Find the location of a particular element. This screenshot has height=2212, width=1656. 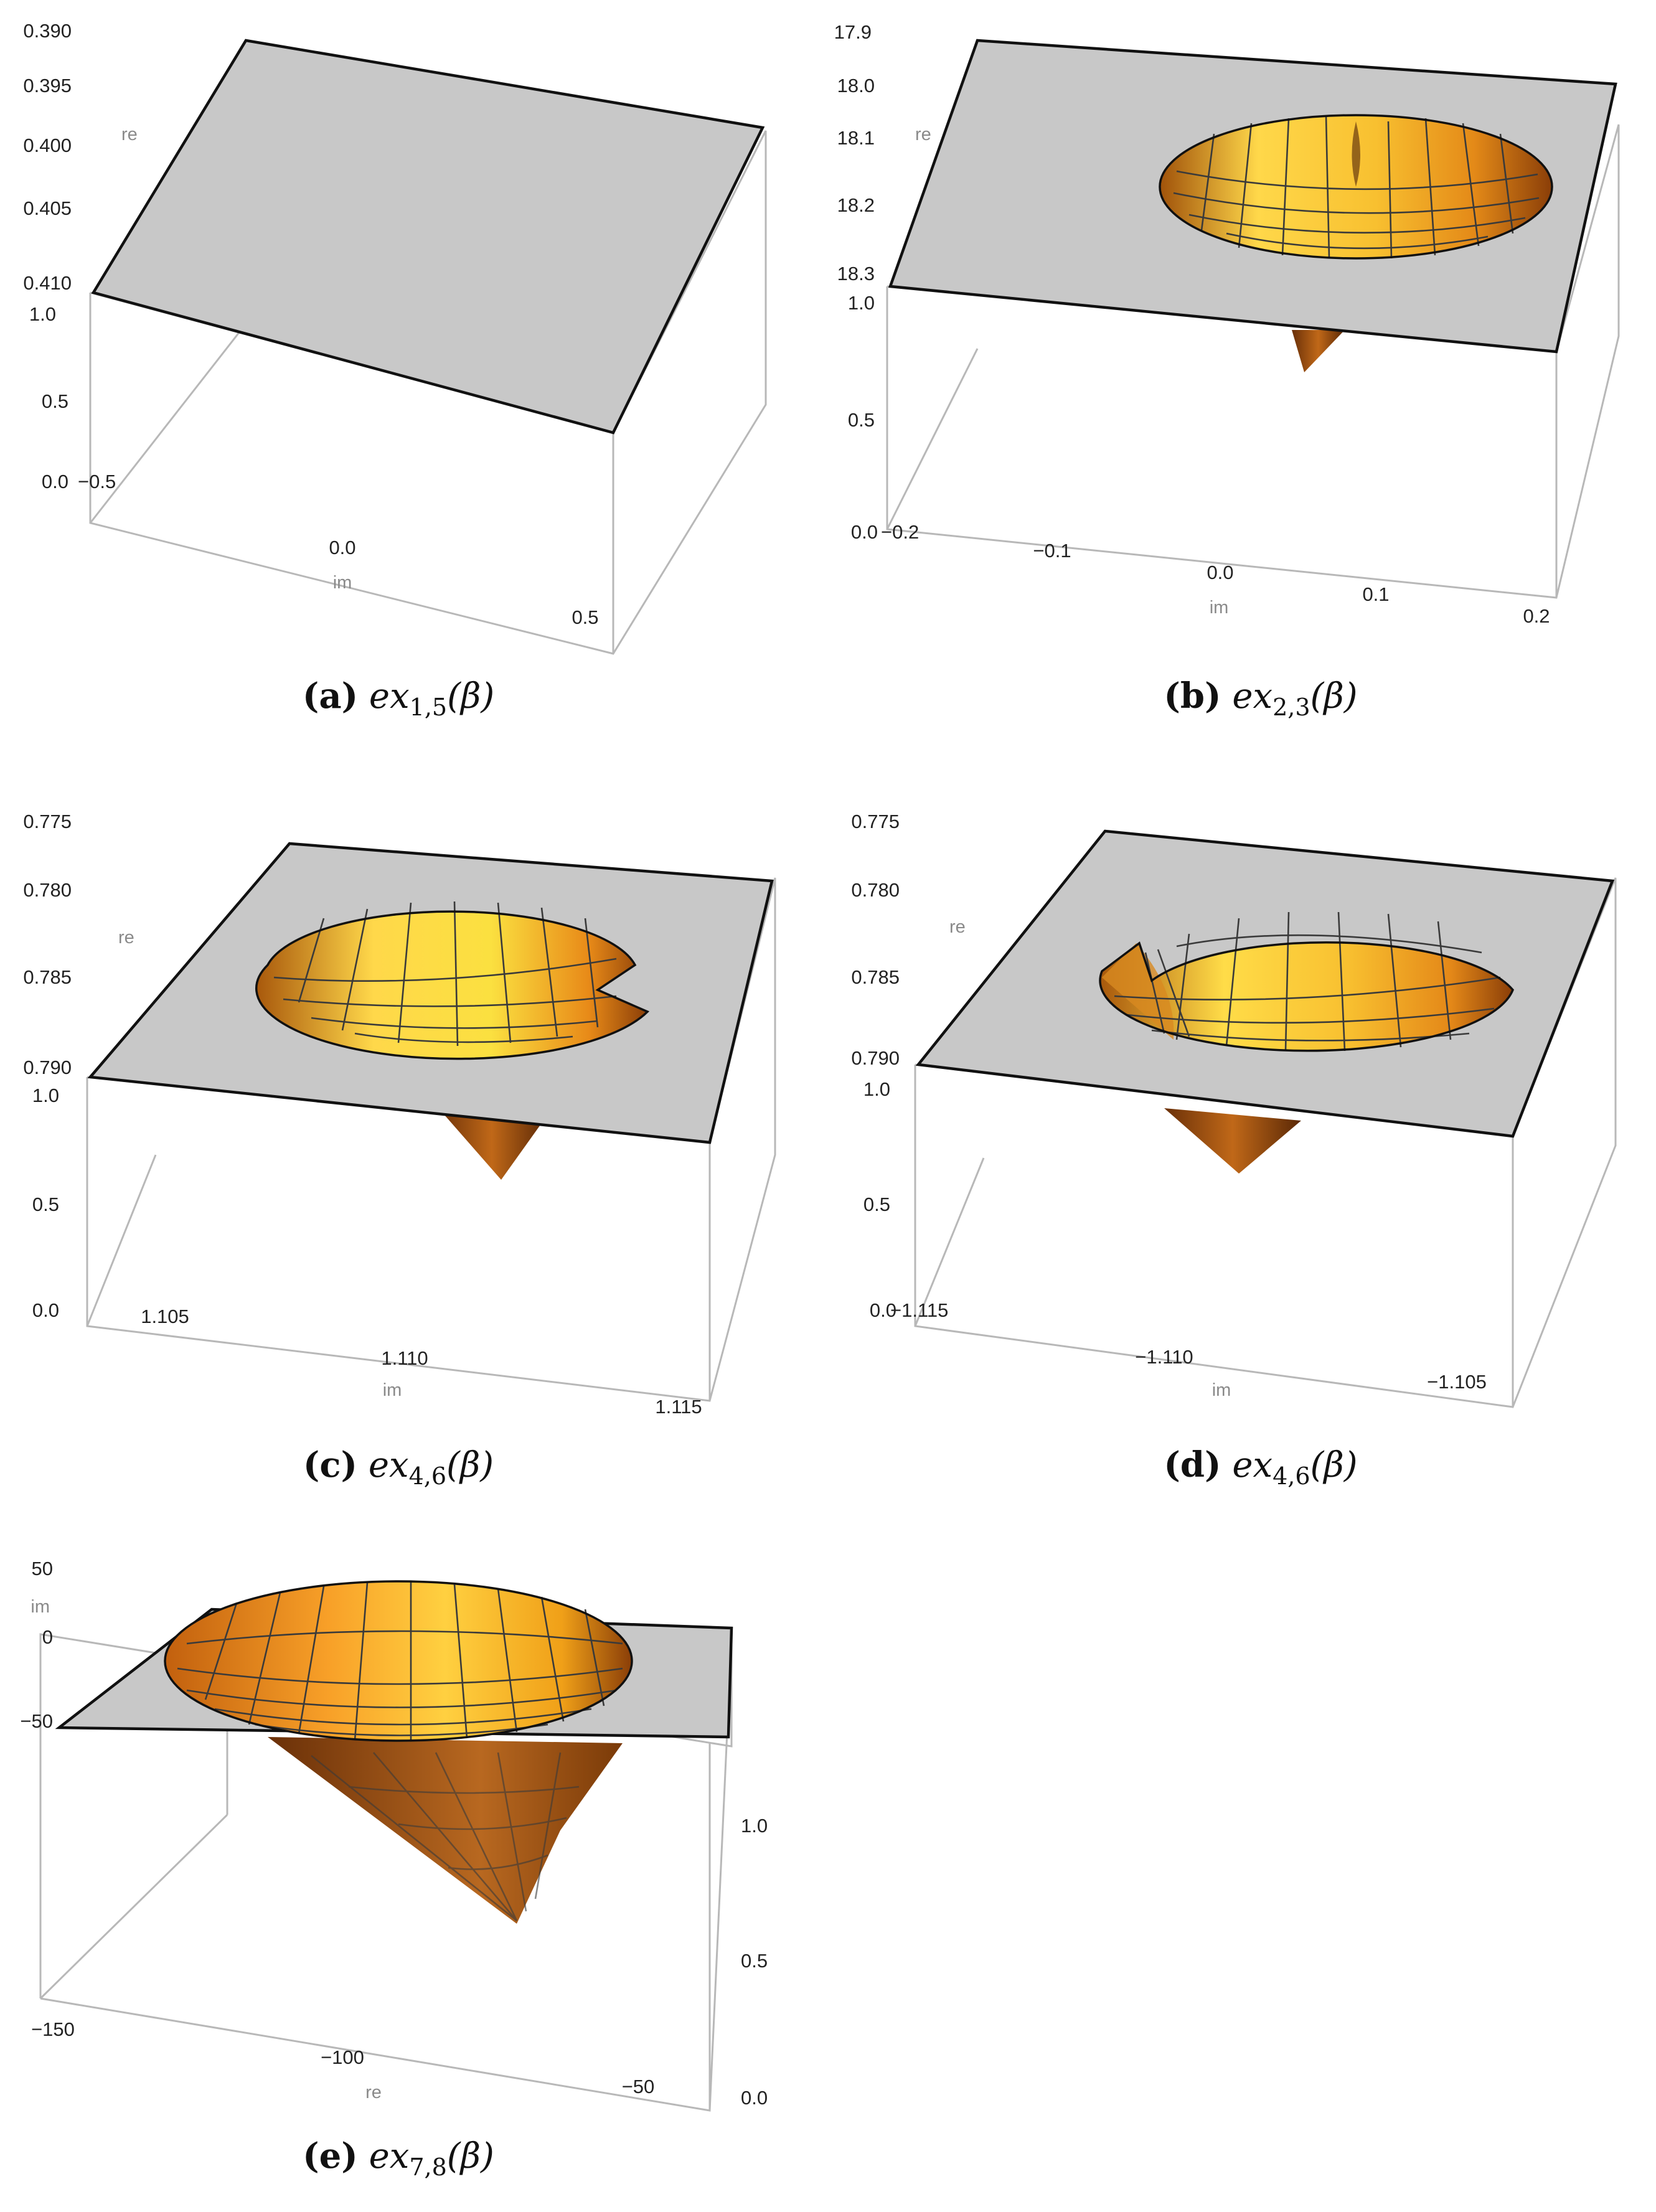

caption-fn-a: ex is located at coordinates (390, 696).